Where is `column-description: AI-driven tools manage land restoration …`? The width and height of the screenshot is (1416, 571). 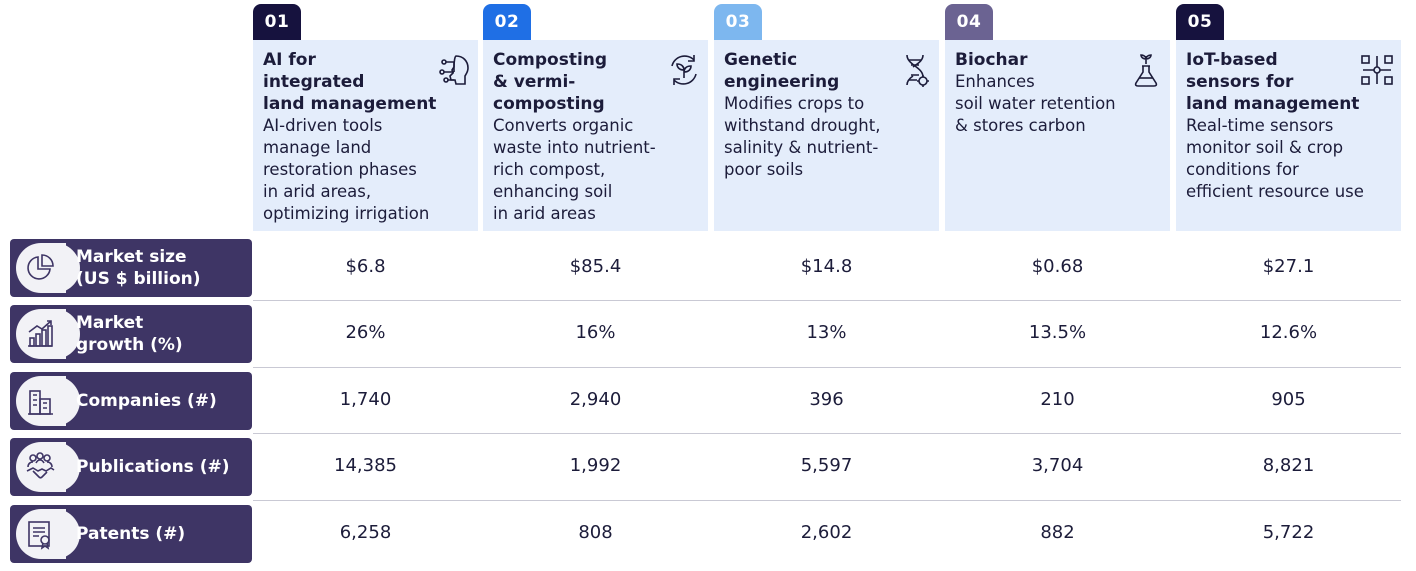
column-description: AI-driven tools manage land restoration … is located at coordinates (346, 169).